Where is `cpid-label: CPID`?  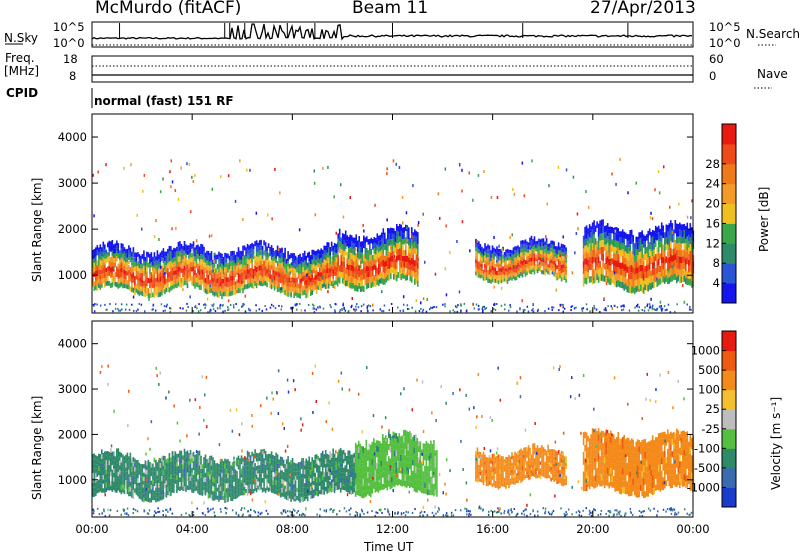 cpid-label: CPID is located at coordinates (22, 93).